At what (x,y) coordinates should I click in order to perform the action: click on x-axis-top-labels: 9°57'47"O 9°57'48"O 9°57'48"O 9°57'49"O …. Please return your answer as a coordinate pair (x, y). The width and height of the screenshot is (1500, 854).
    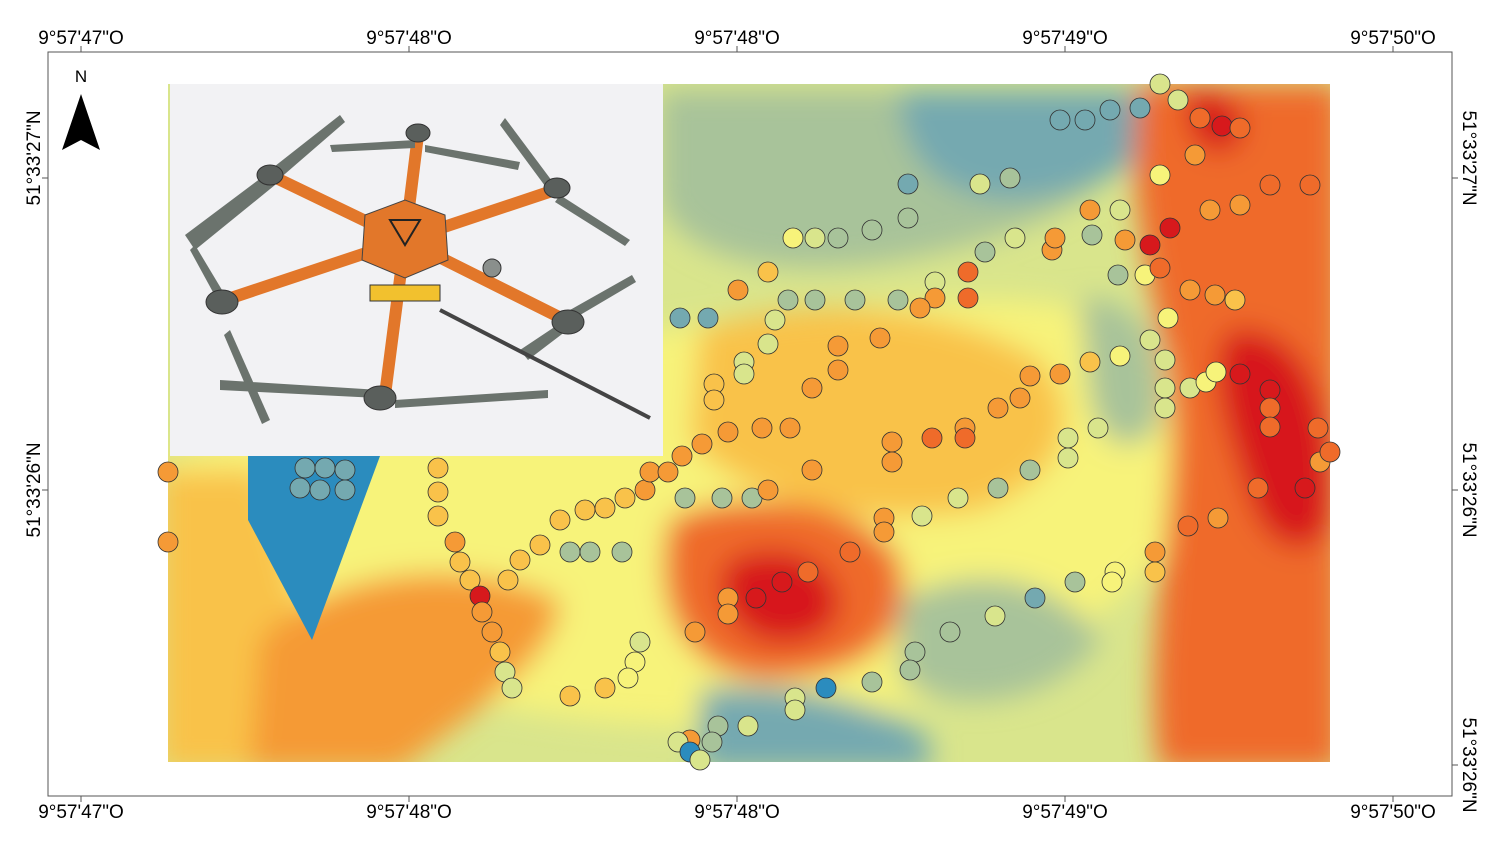
    Looking at the image, I should click on (737, 38).